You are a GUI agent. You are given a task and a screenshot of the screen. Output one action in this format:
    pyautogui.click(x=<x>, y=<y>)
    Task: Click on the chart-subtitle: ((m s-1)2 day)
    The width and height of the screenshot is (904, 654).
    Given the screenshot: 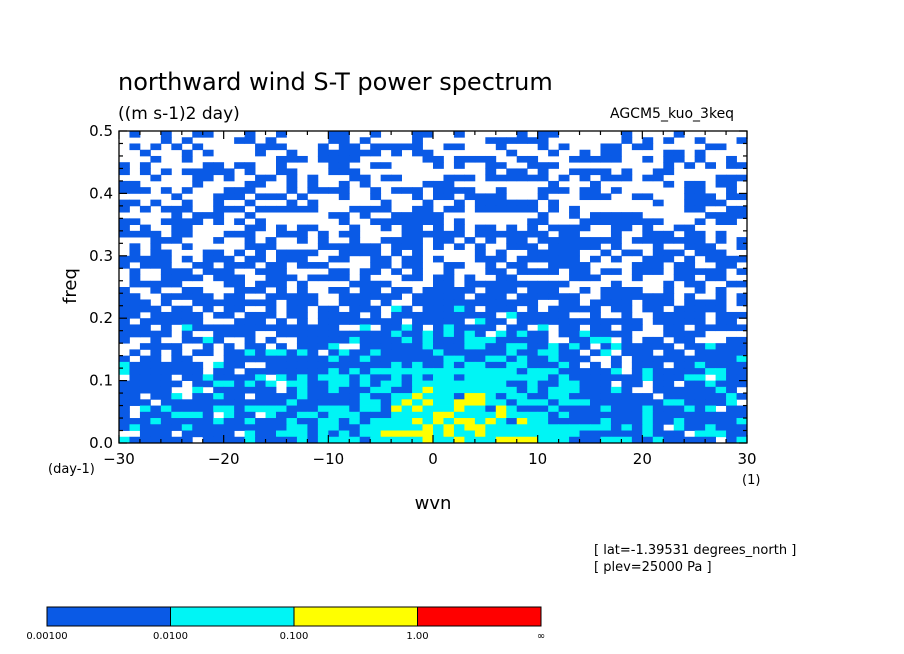 What is the action you would take?
    pyautogui.click(x=179, y=114)
    